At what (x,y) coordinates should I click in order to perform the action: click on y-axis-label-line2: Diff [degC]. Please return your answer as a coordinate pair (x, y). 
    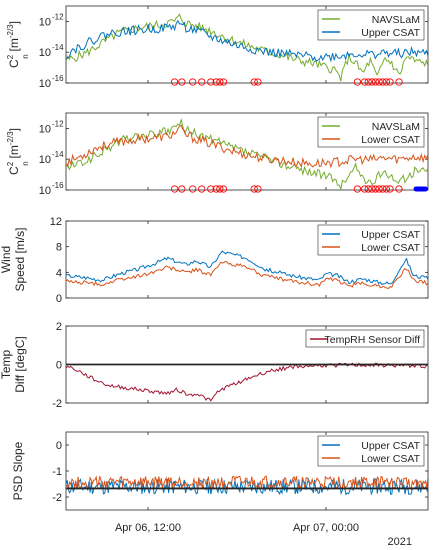
    Looking at the image, I should click on (20, 364).